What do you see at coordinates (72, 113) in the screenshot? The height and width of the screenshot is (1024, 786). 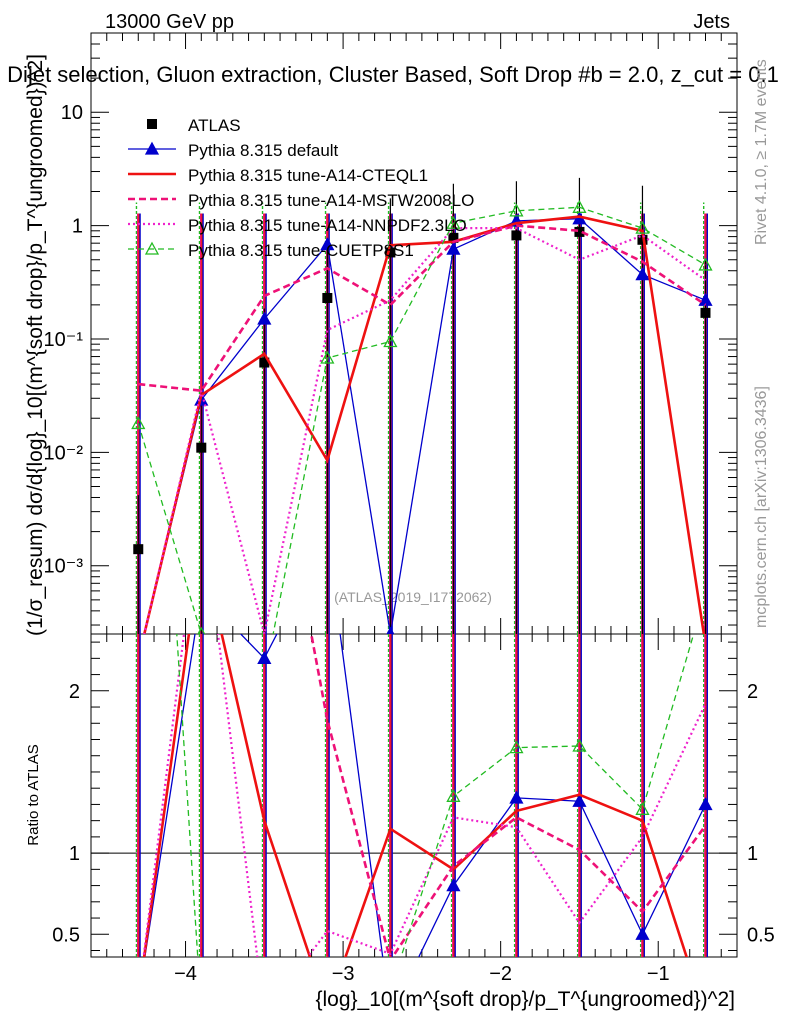 I see `y-tick-label-main: 10` at bounding box center [72, 113].